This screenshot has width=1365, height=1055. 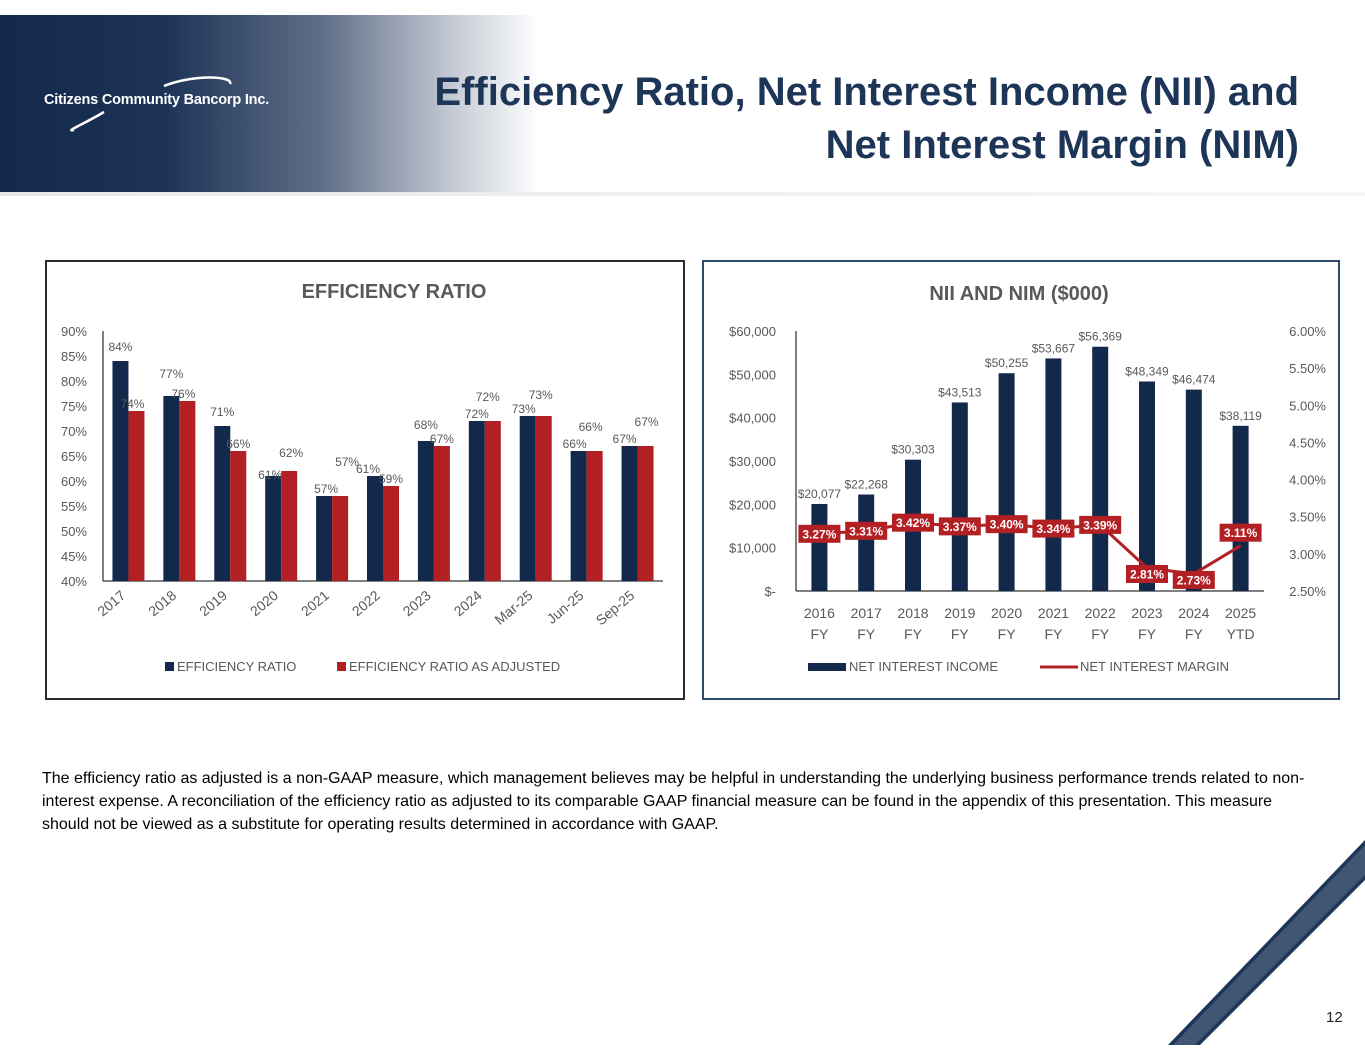 I want to click on y-tick-label: 75%, so click(x=74, y=406).